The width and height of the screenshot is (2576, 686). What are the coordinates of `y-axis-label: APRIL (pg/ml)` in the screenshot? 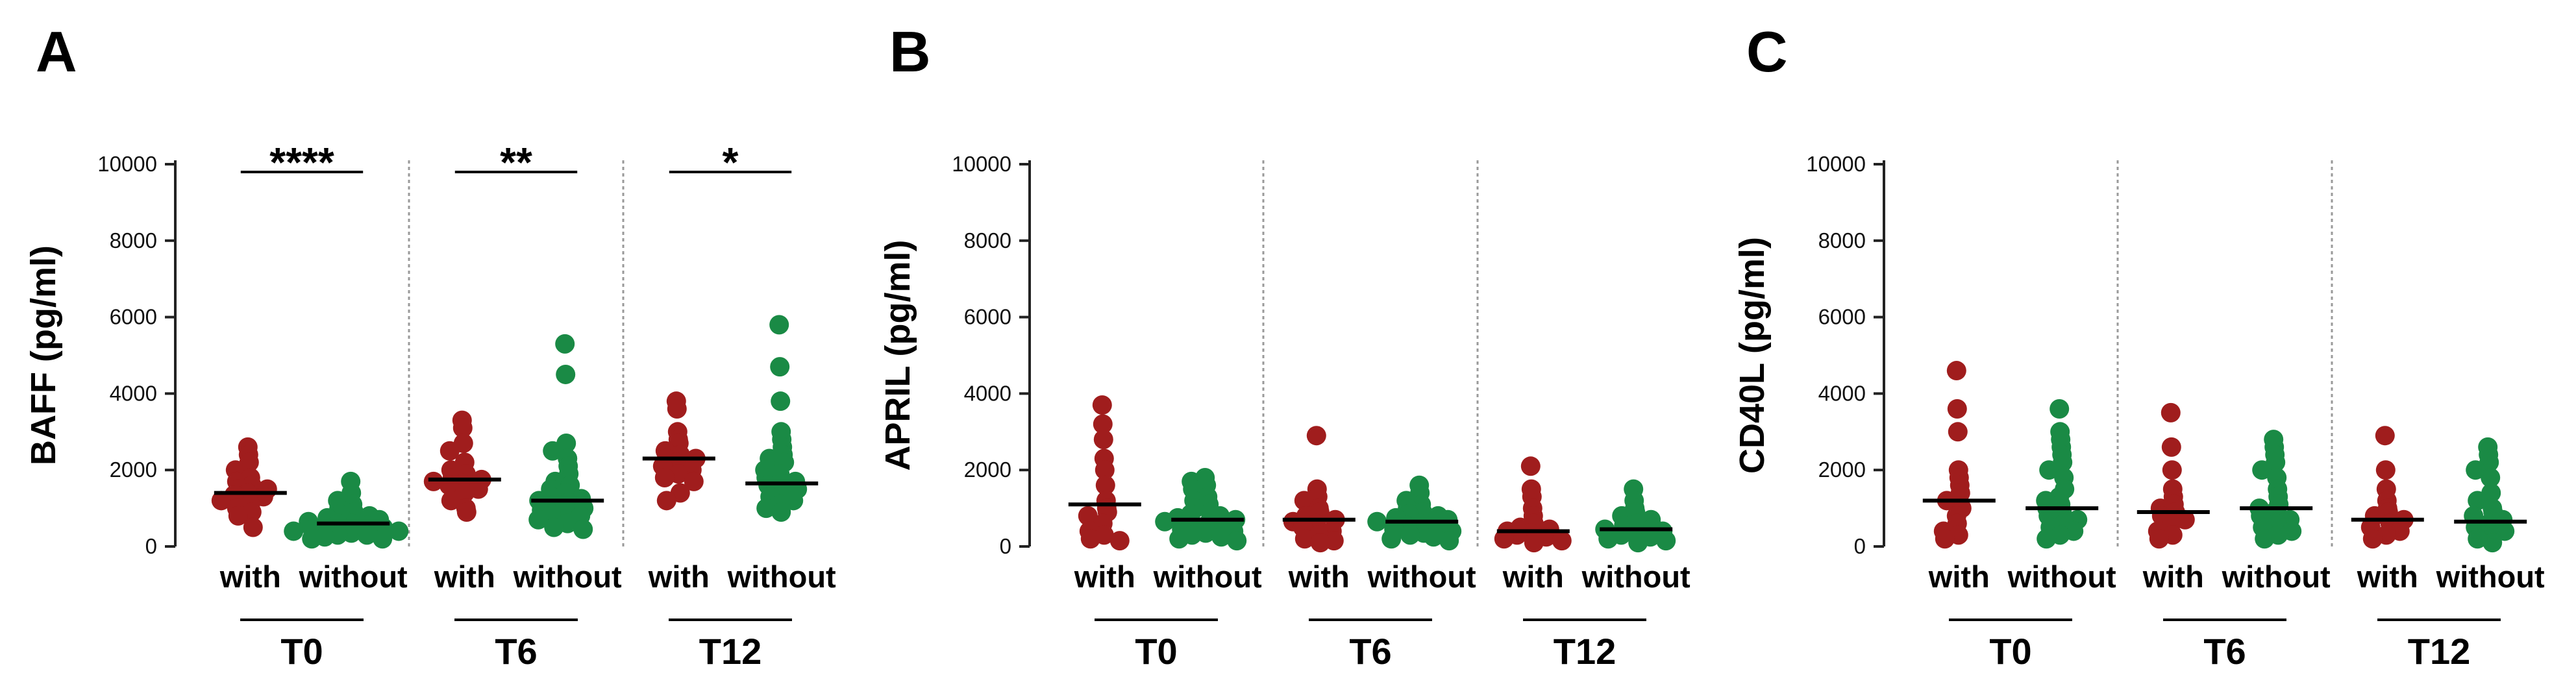 It's located at (897, 355).